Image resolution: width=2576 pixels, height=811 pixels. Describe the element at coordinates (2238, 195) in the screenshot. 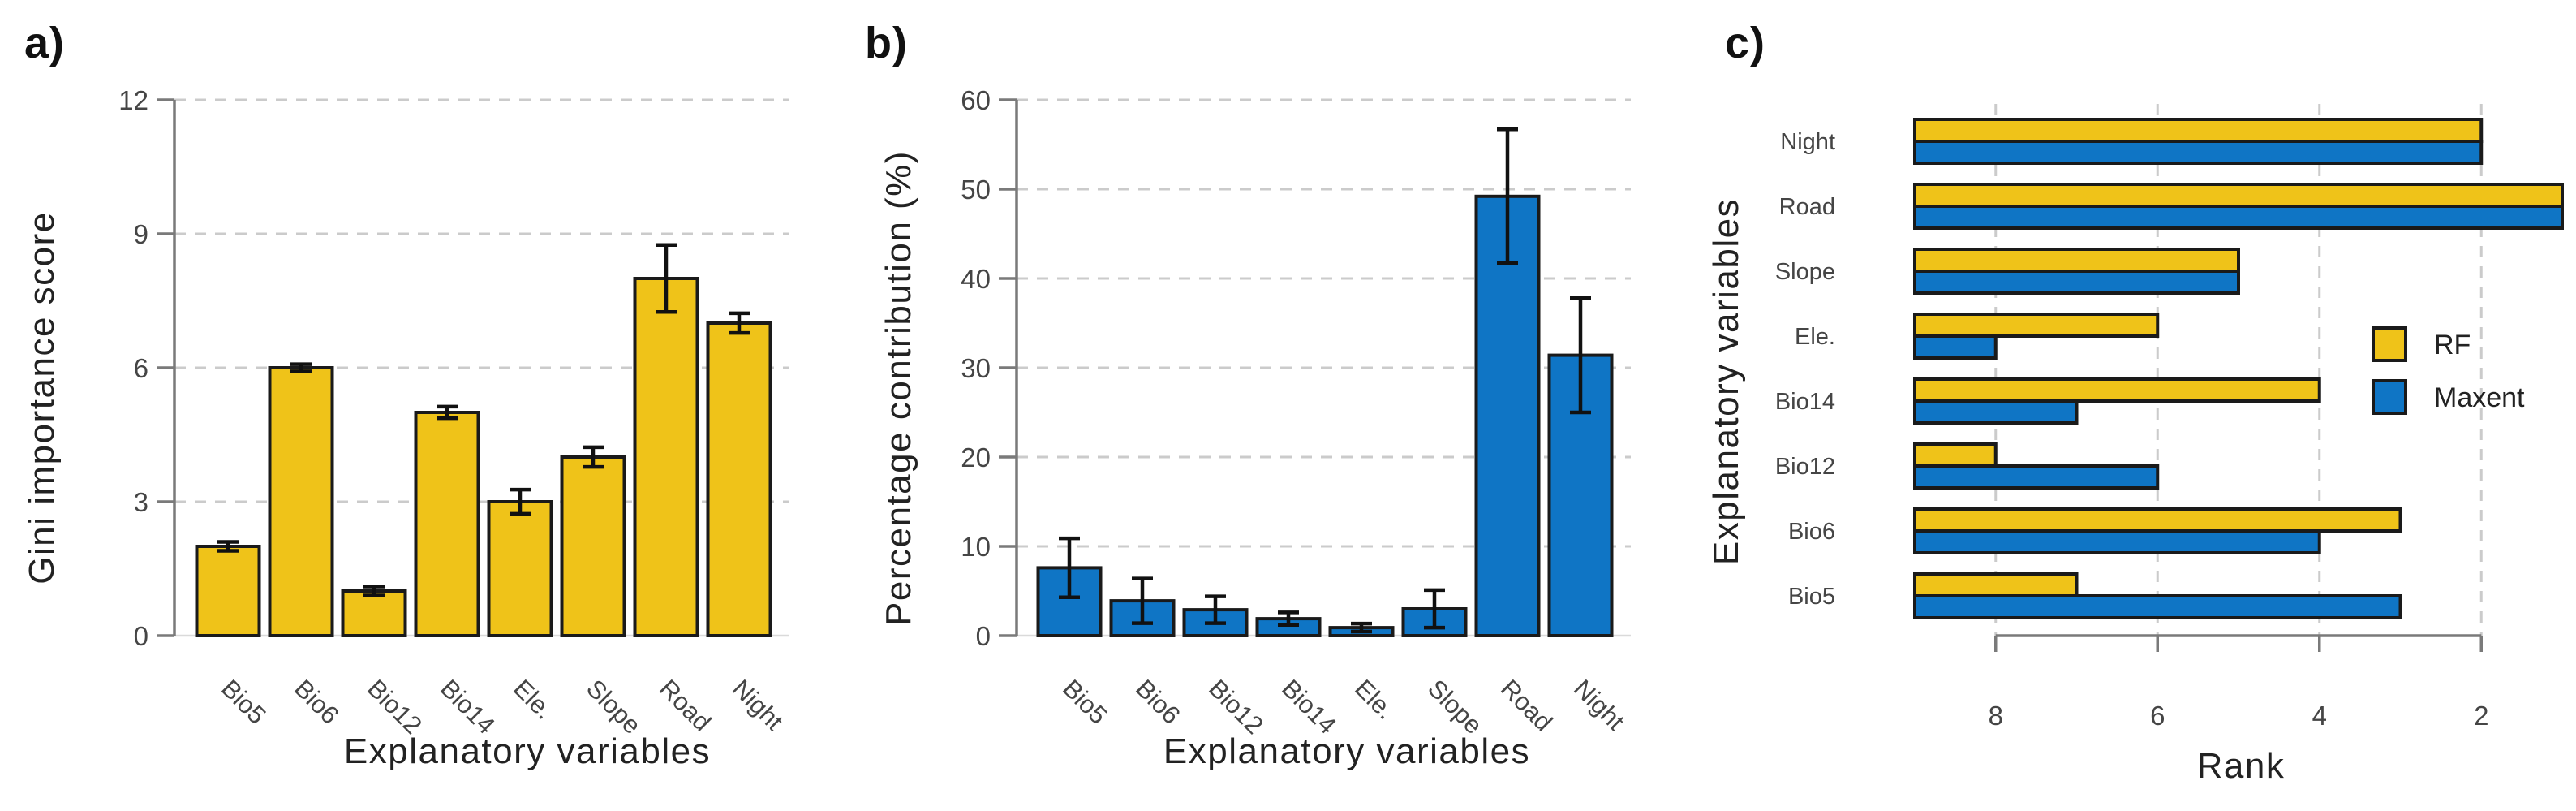

I see `bar-c-Road-RF` at that location.